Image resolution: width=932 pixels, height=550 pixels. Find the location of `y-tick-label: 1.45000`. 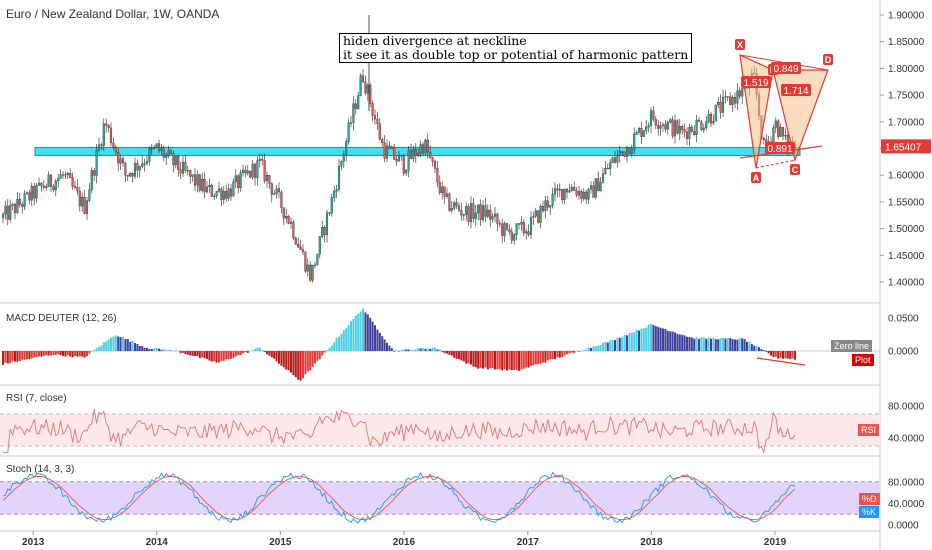

y-tick-label: 1.45000 is located at coordinates (906, 256).